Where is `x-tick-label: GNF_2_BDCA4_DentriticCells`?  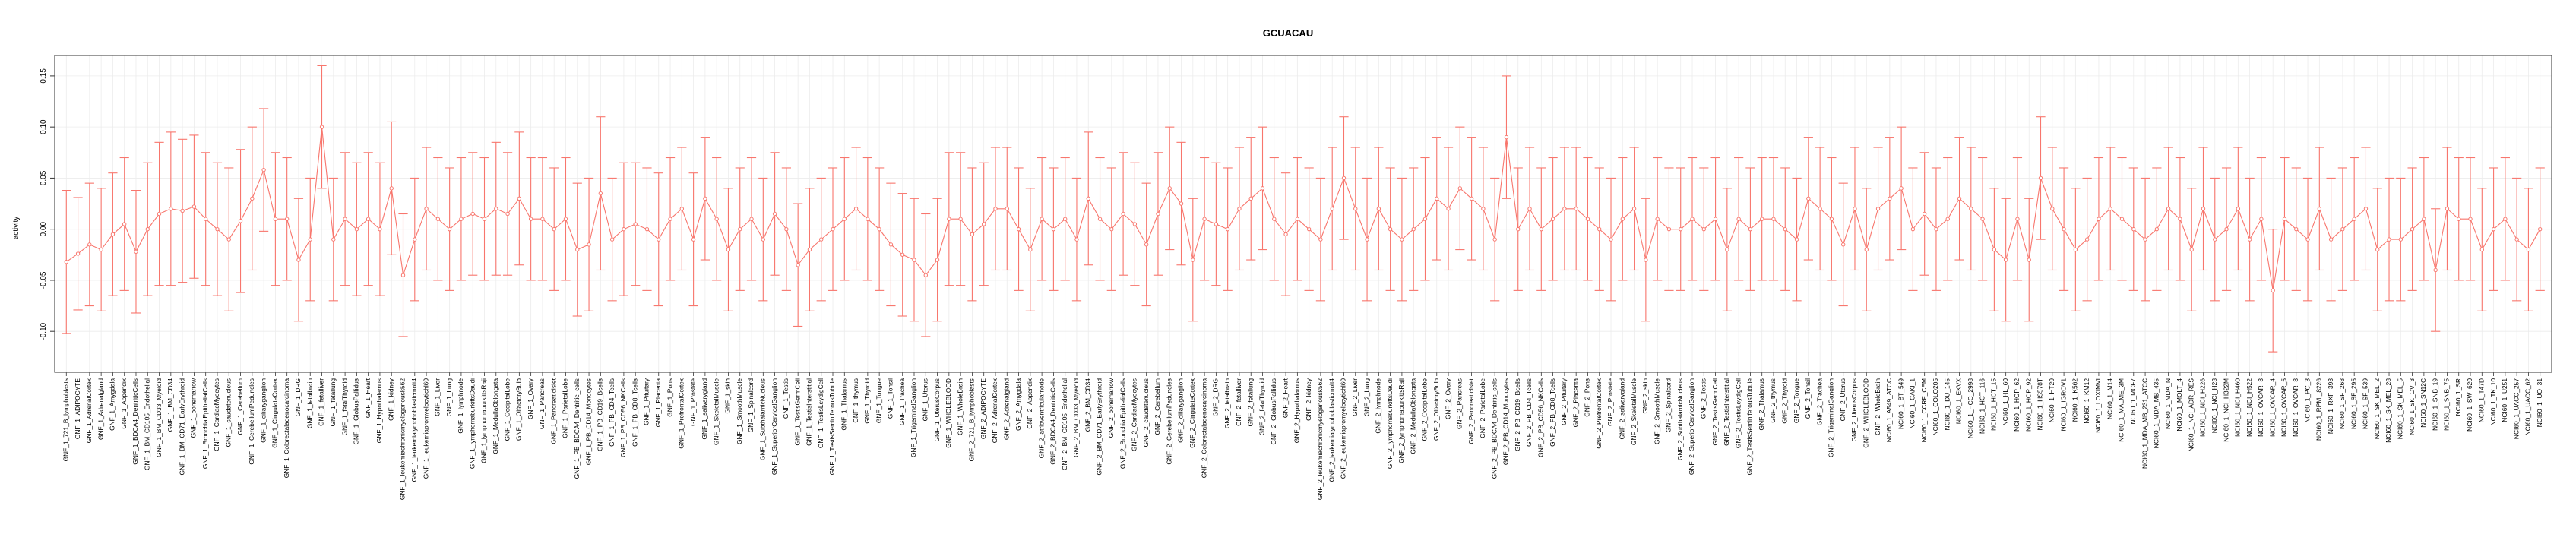 x-tick-label: GNF_2_BDCA4_DentriticCells is located at coordinates (1053, 421).